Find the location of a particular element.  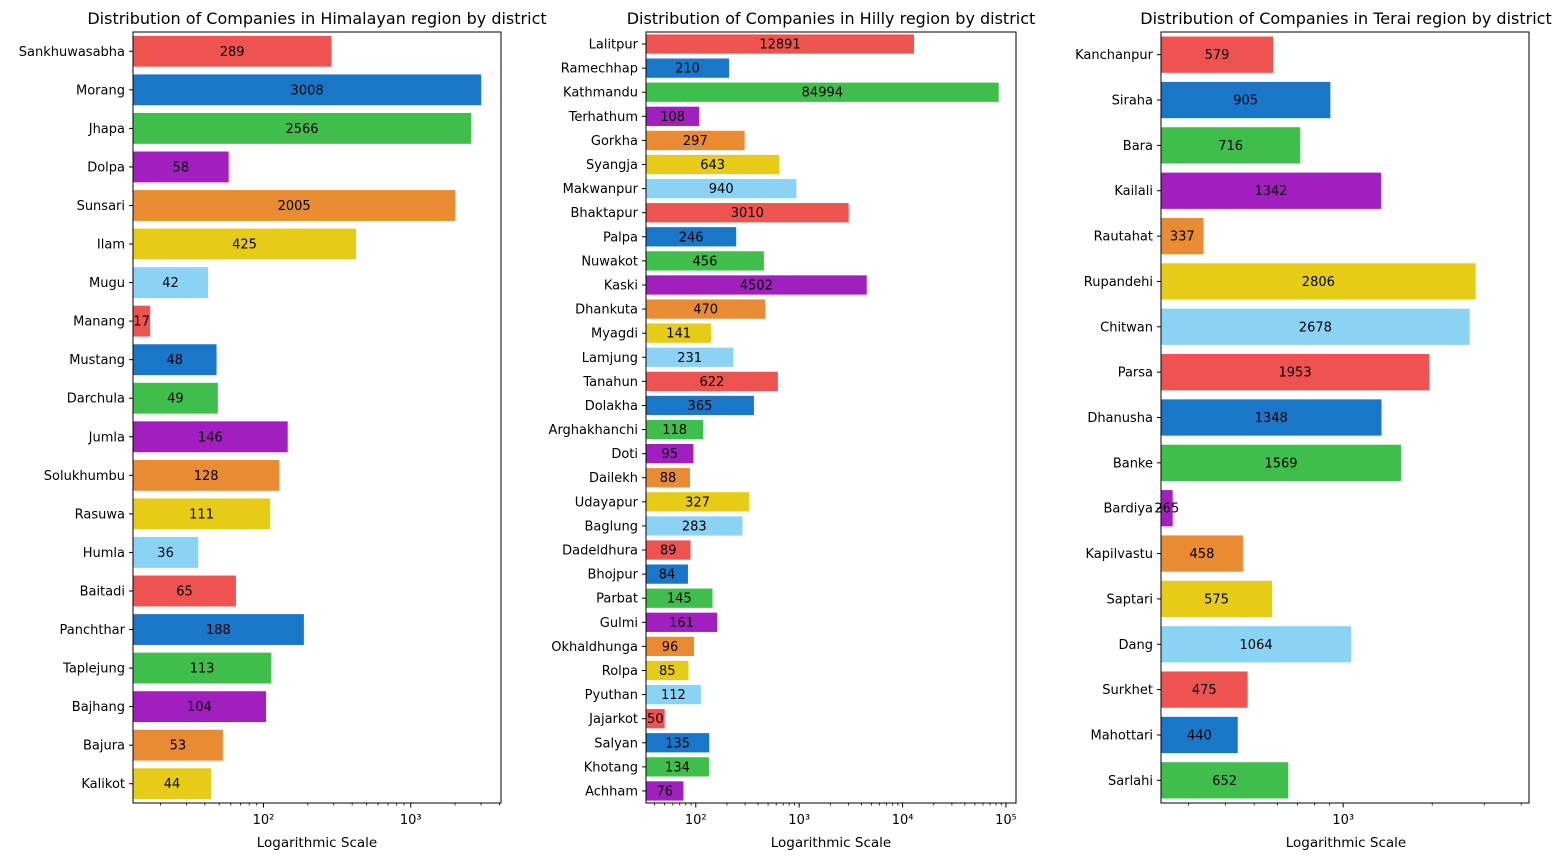

bar-kaski is located at coordinates (756, 285).